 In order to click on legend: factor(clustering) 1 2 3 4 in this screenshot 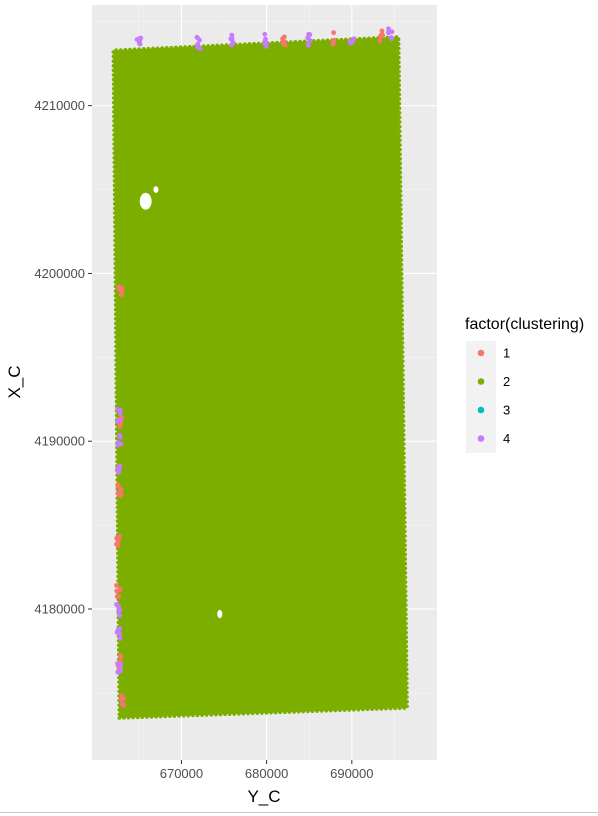, I will do `click(524, 384)`.